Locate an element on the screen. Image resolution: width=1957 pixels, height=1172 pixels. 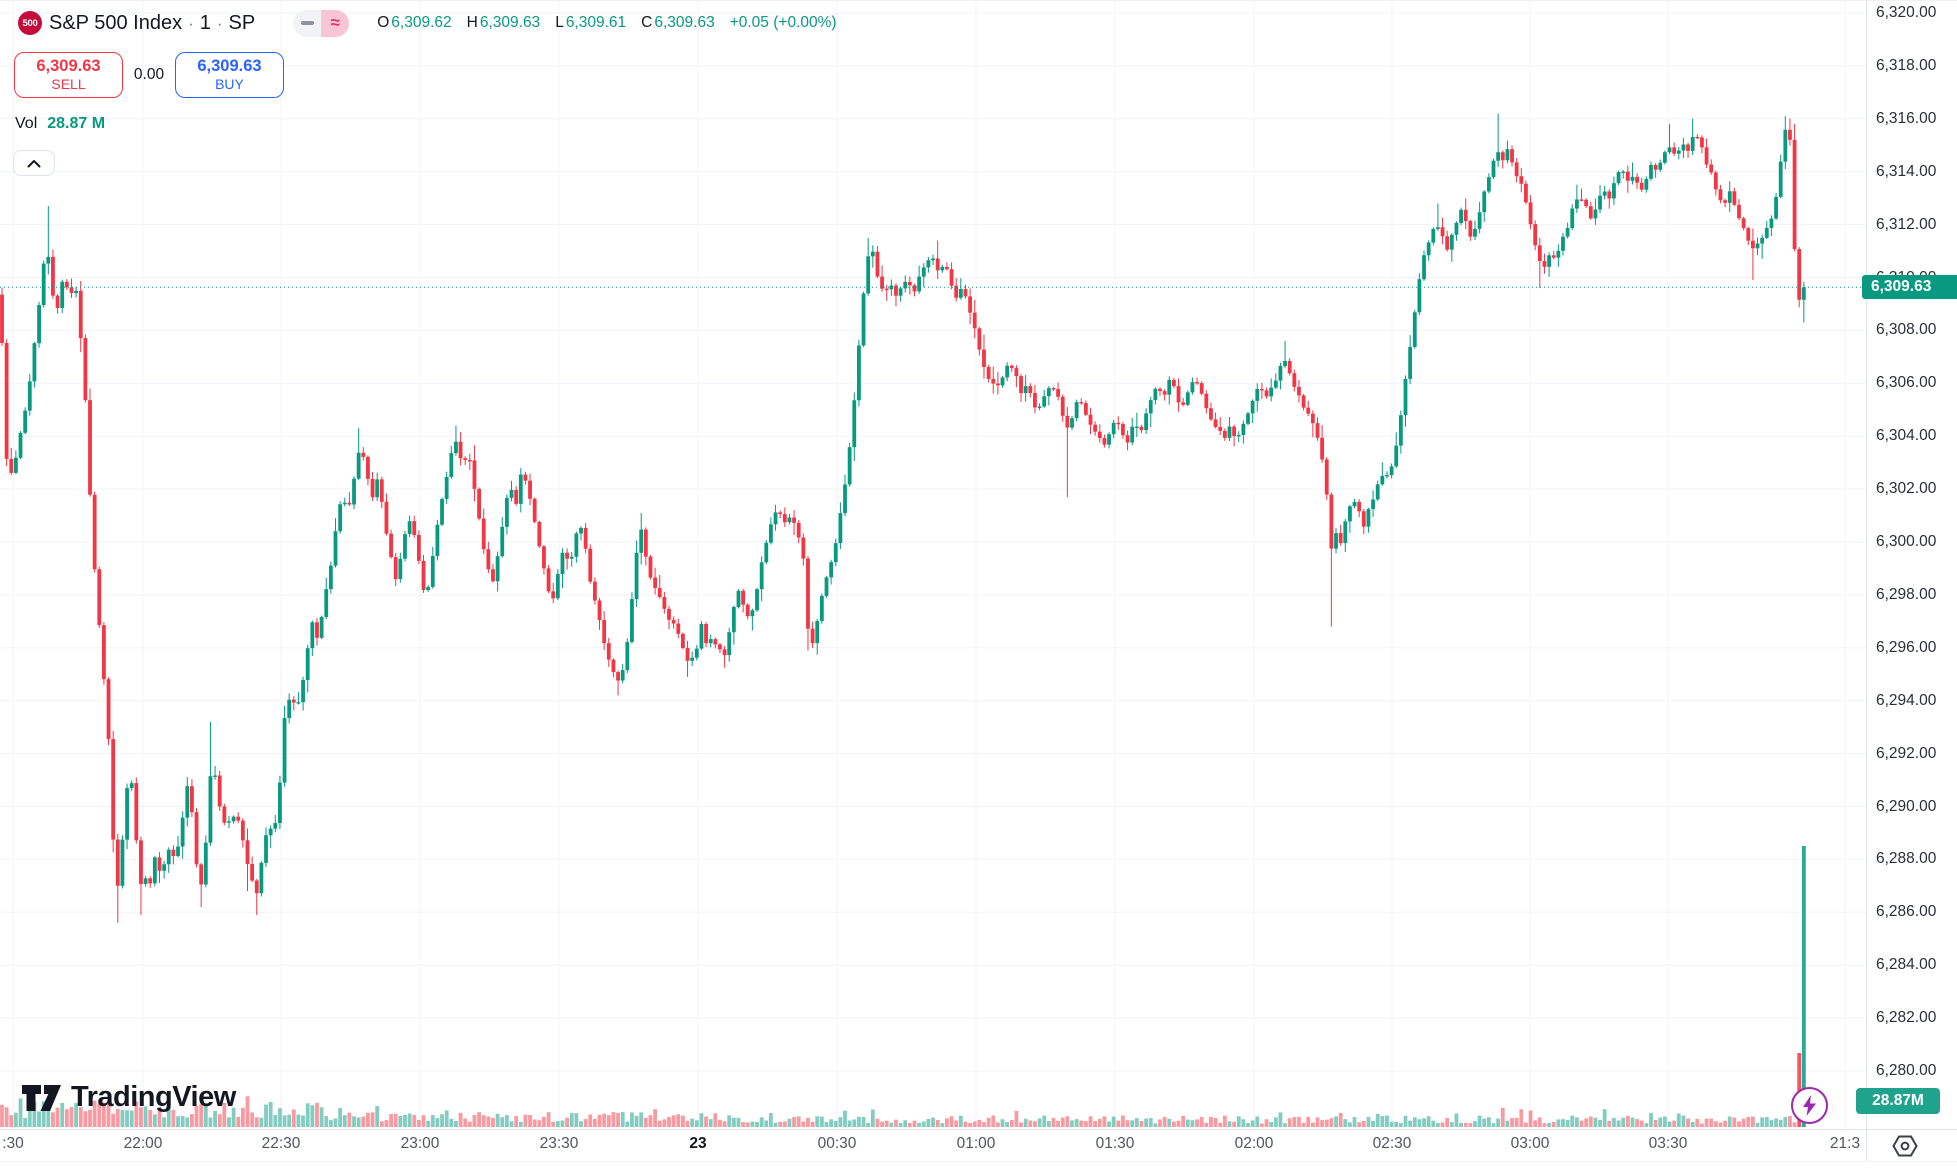
price-axis-label: 6,306.00 is located at coordinates (1906, 383).